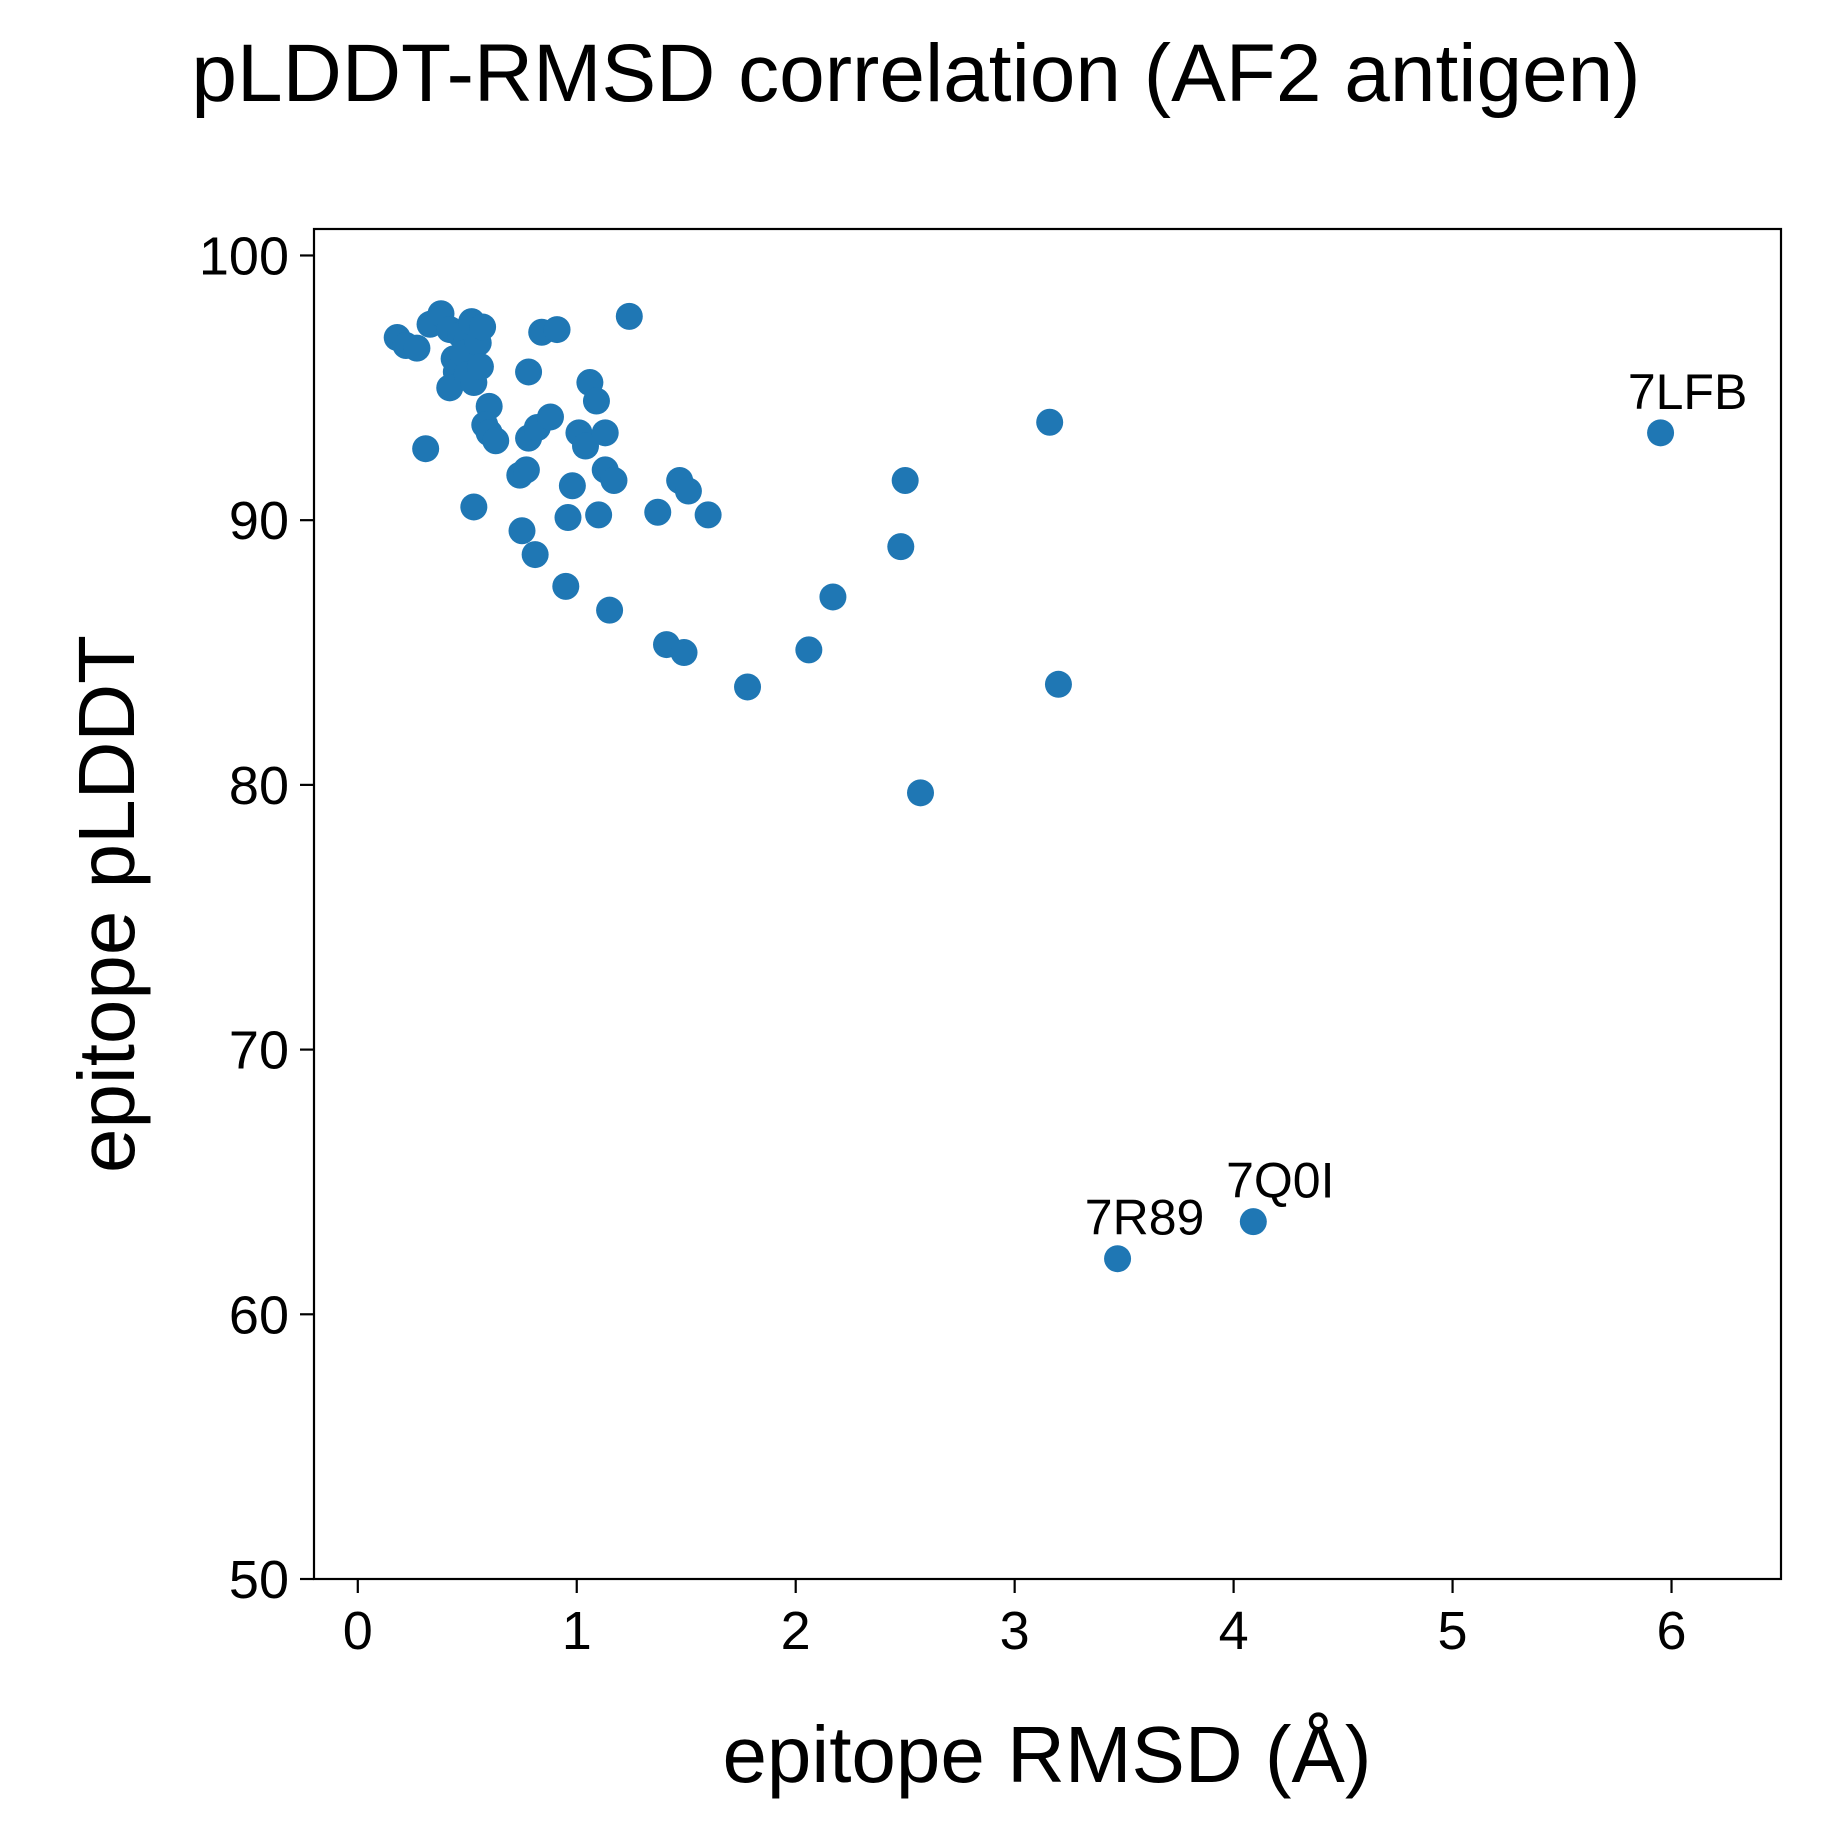 The height and width of the screenshot is (1824, 1832). I want to click on y-tick-label: 50, so click(259, 1580).